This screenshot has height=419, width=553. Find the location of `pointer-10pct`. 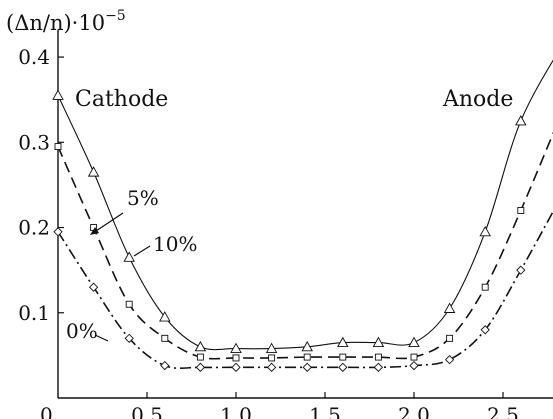

pointer-10pct is located at coordinates (142, 251).